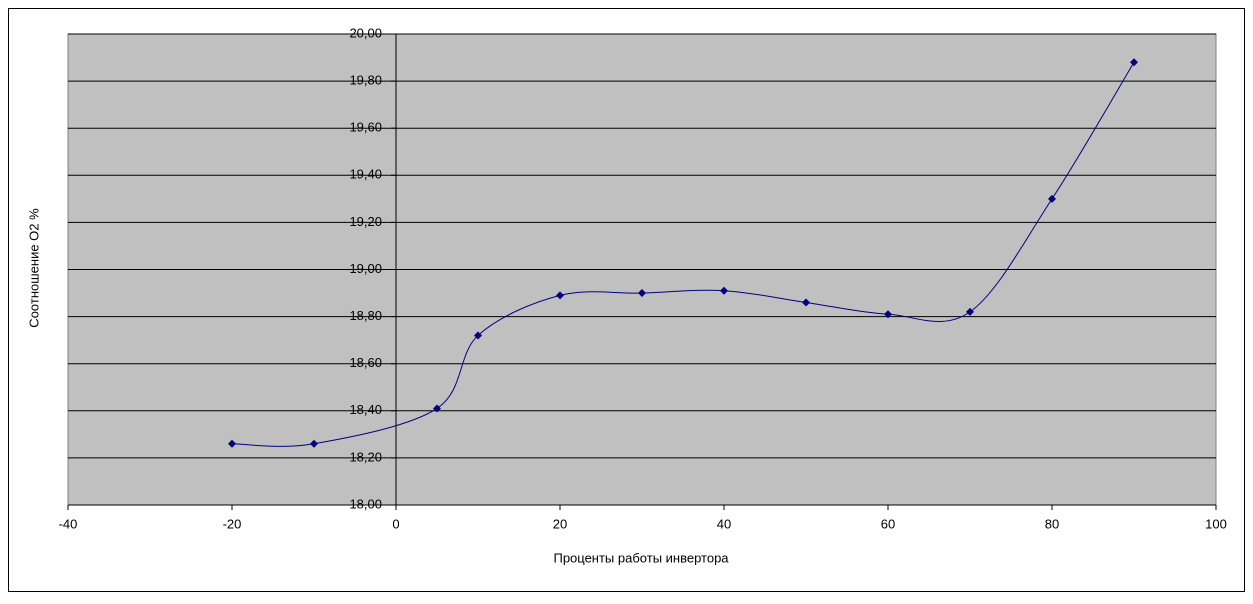 The height and width of the screenshot is (604, 1253). What do you see at coordinates (365, 127) in the screenshot?
I see `y-tick-label: 19,60` at bounding box center [365, 127].